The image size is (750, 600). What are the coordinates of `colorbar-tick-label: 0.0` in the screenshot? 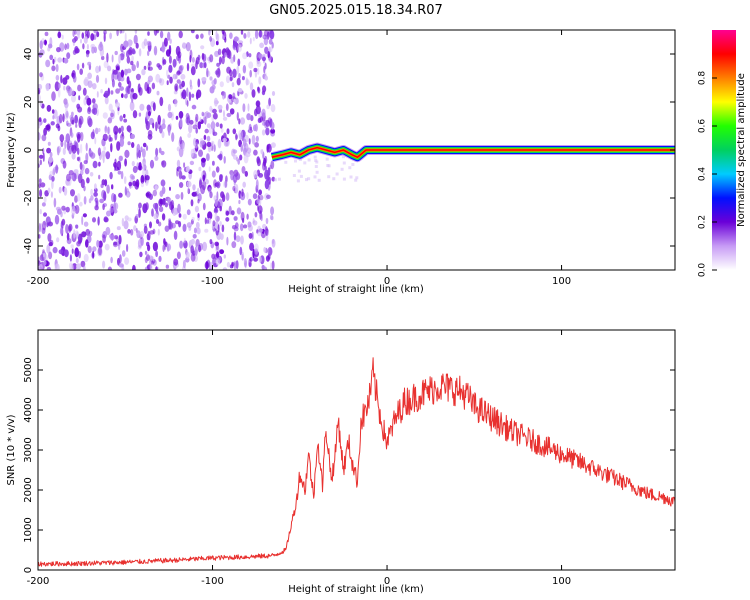 It's located at (703, 270).